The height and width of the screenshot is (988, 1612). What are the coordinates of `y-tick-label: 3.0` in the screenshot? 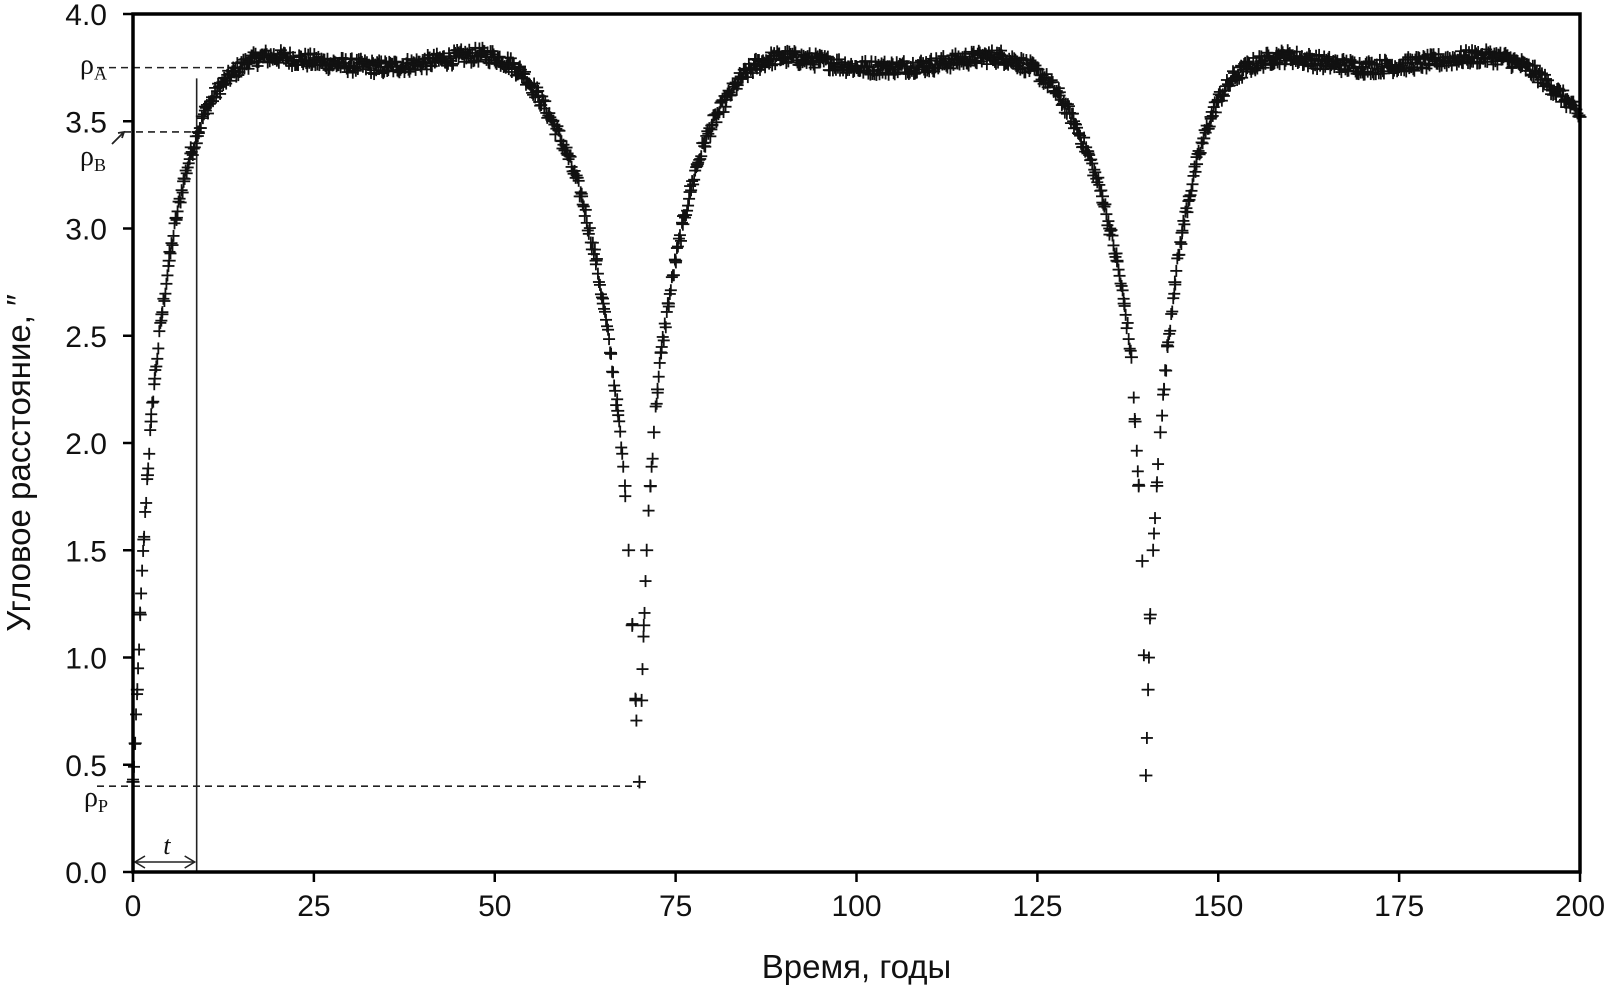 It's located at (86, 230).